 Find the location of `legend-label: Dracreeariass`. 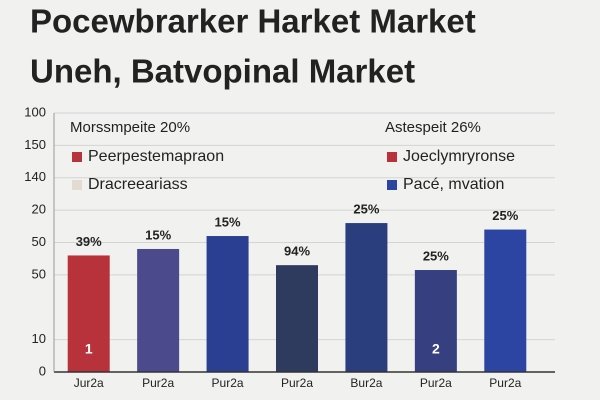

legend-label: Dracreeariass is located at coordinates (138, 184).